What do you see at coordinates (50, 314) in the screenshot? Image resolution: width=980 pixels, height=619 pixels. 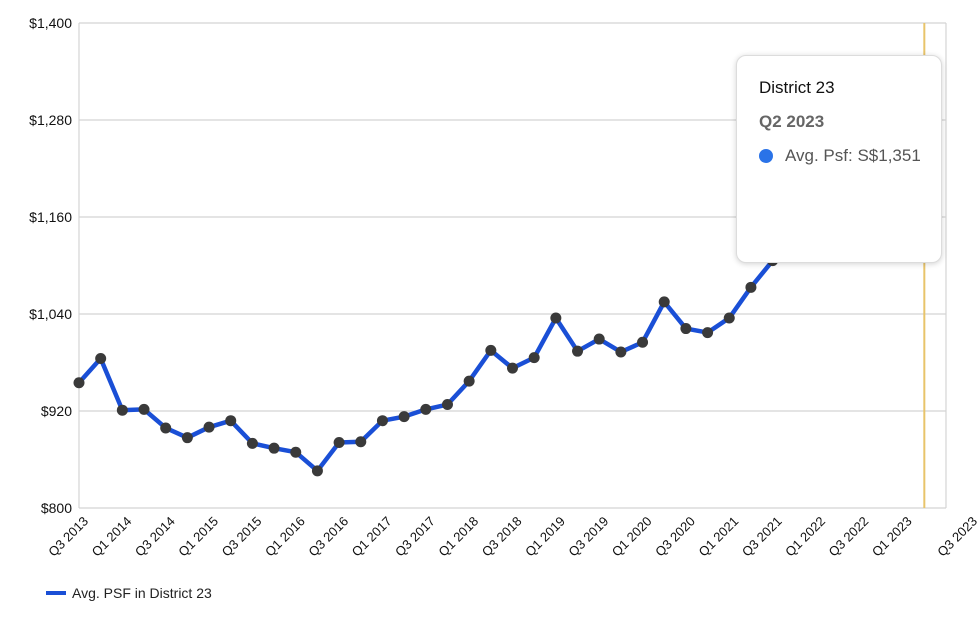 I see `y-tick-label: $1,040` at bounding box center [50, 314].